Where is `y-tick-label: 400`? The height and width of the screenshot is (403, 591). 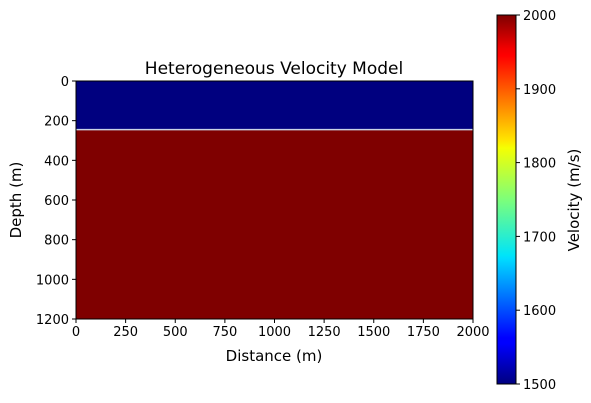 y-tick-label: 400 is located at coordinates (56, 161).